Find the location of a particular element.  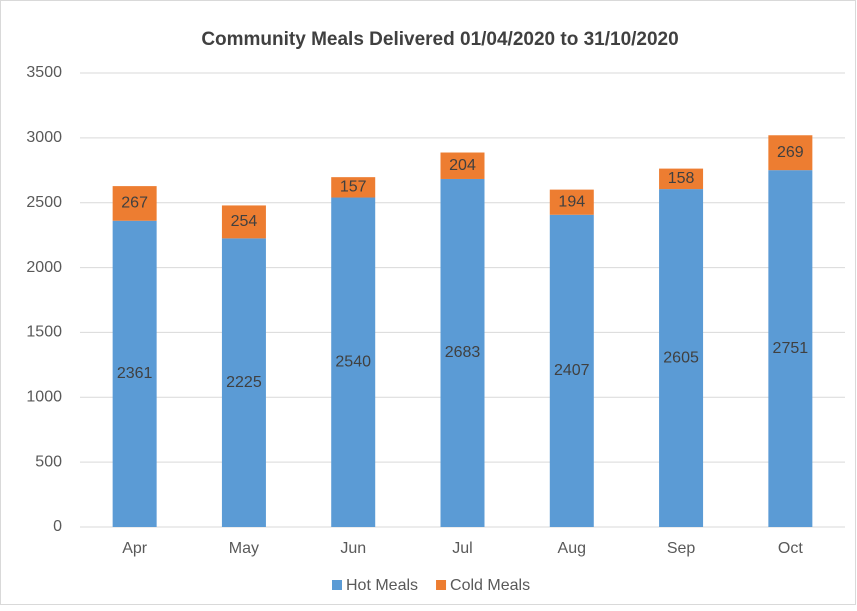

data-label: 2751 is located at coordinates (791, 348).